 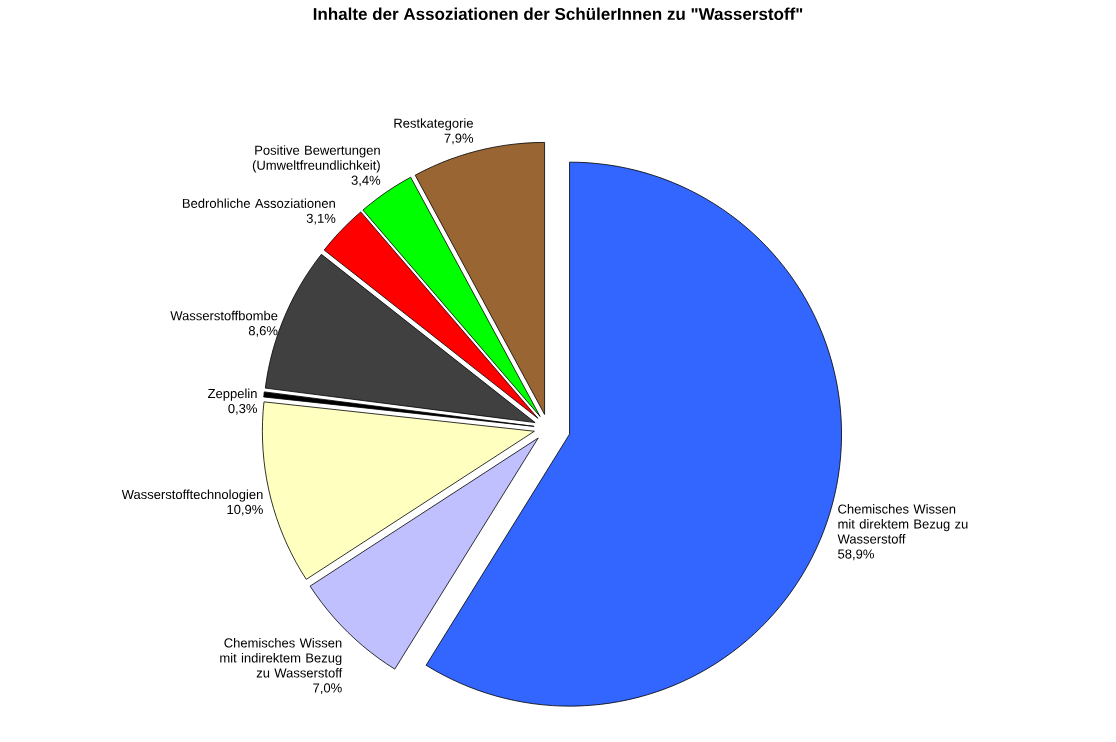 I want to click on slice-label: Positive Bewertungen (Umweltfreundlichkeit), so click(x=316, y=159).